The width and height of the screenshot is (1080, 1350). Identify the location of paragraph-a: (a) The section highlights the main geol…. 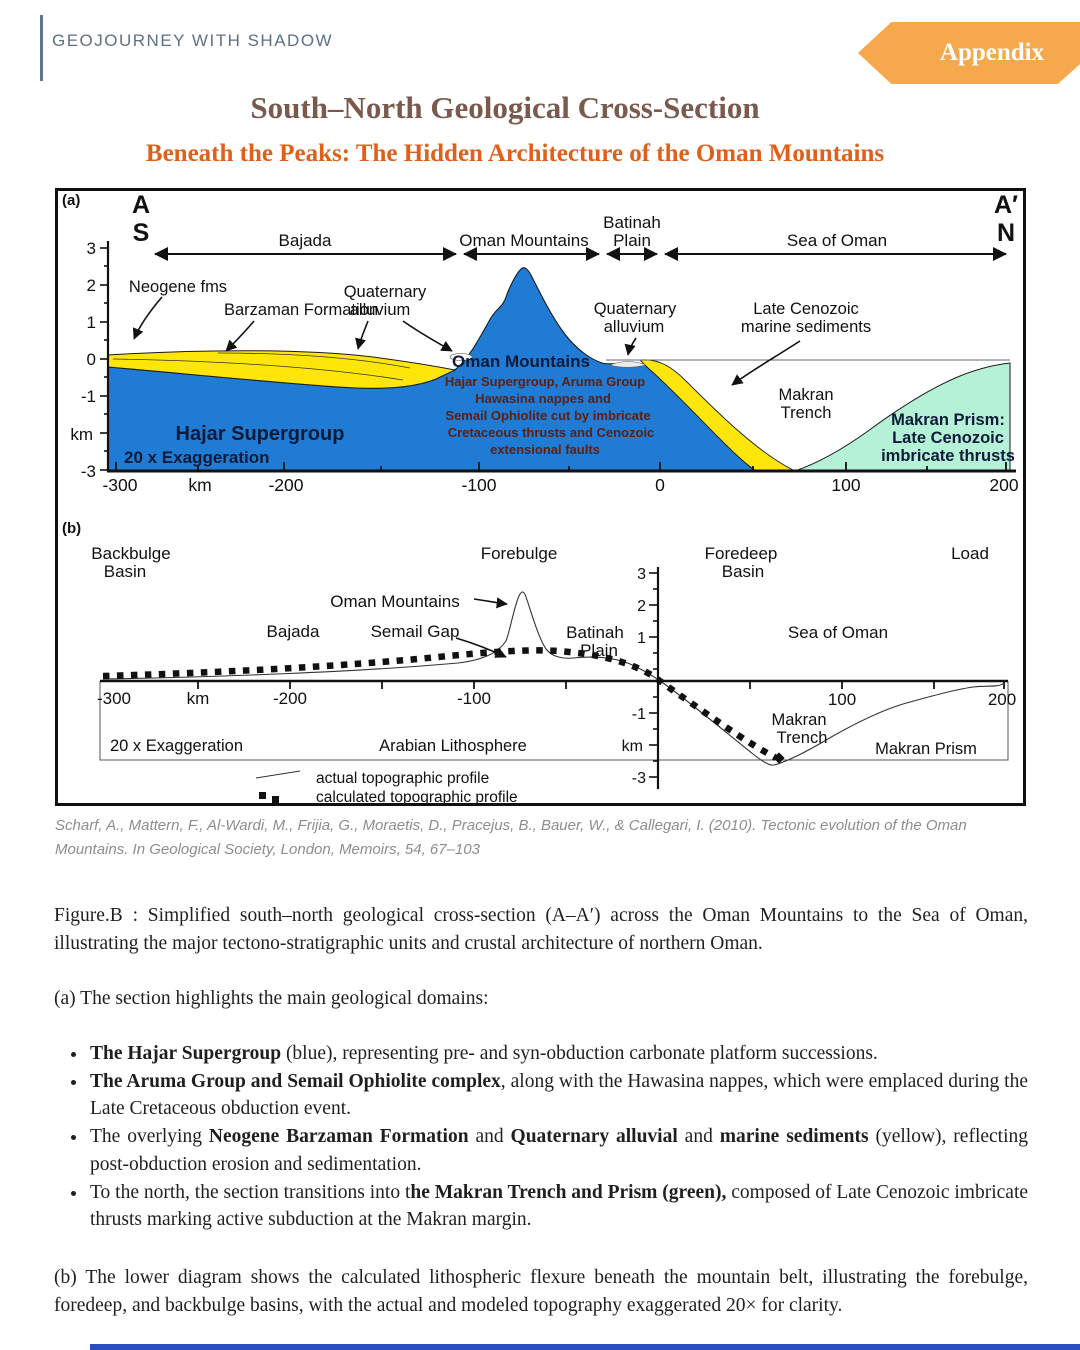
(271, 999).